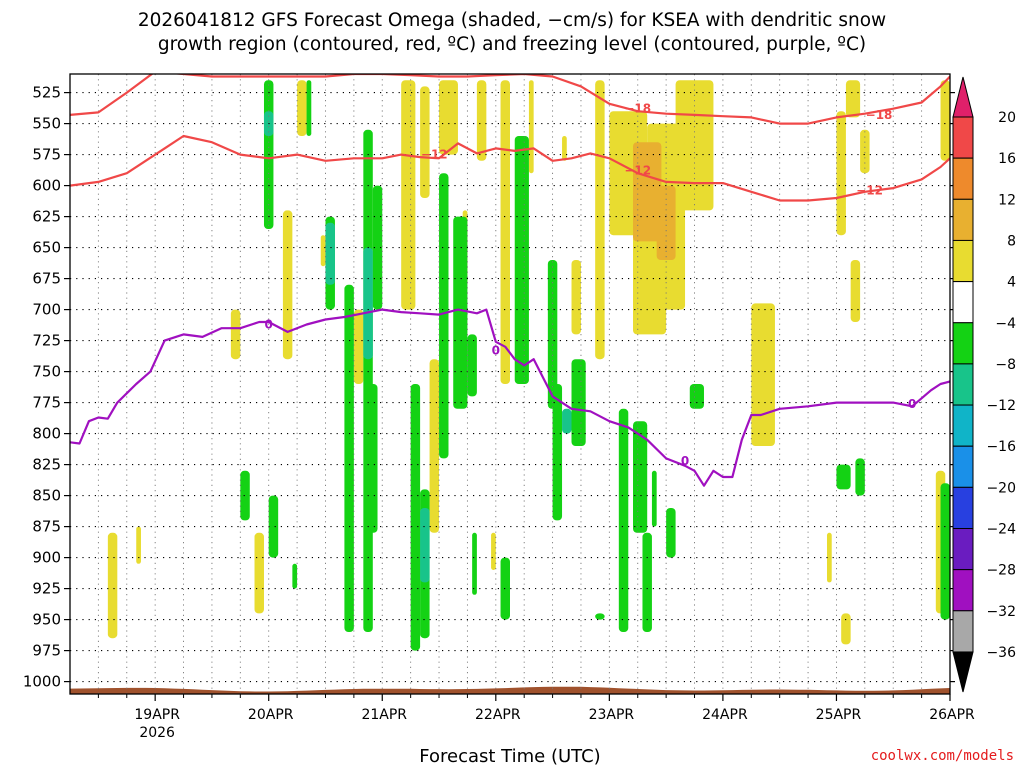  I want to click on y-tick-625: 625, so click(46, 217).